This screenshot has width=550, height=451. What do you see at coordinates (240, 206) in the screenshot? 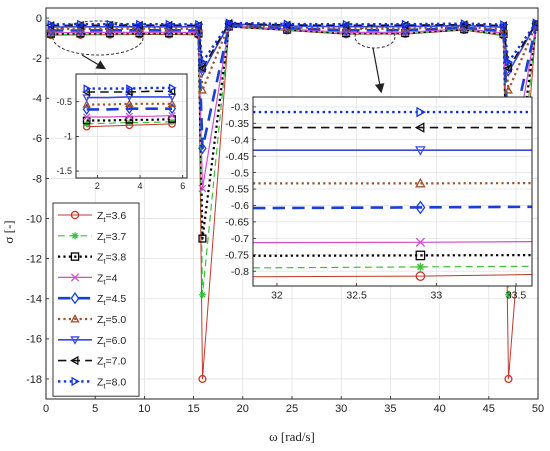
I see `inset2-y-tick-label: -0.6` at bounding box center [240, 206].